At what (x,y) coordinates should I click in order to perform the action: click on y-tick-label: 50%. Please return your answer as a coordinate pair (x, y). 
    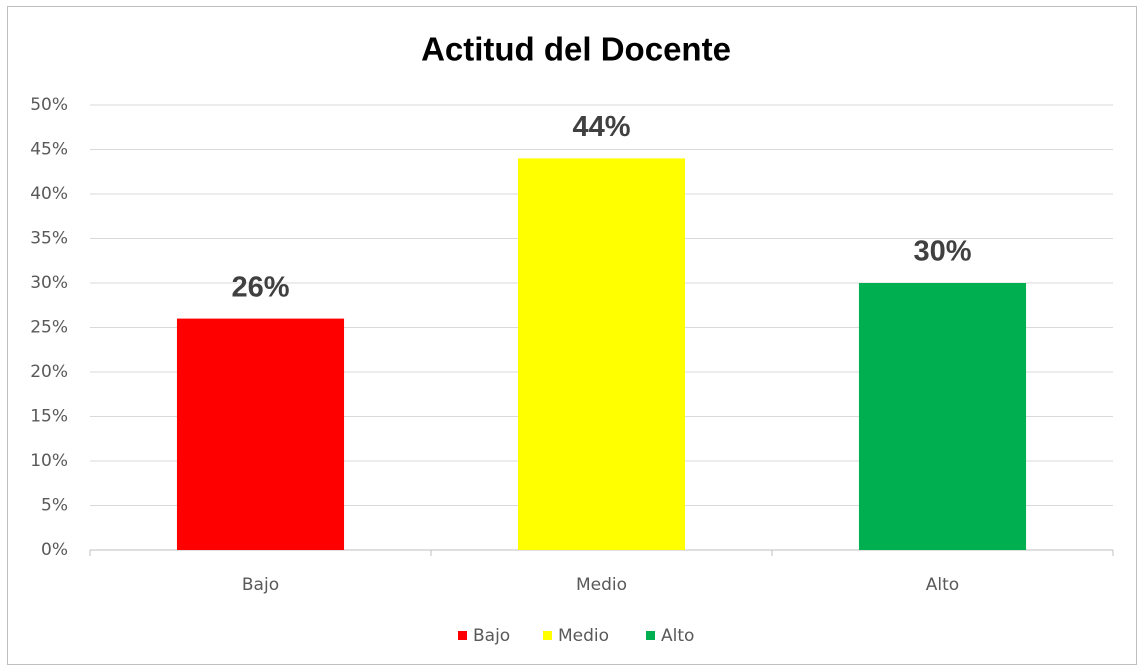
    Looking at the image, I should click on (49, 105).